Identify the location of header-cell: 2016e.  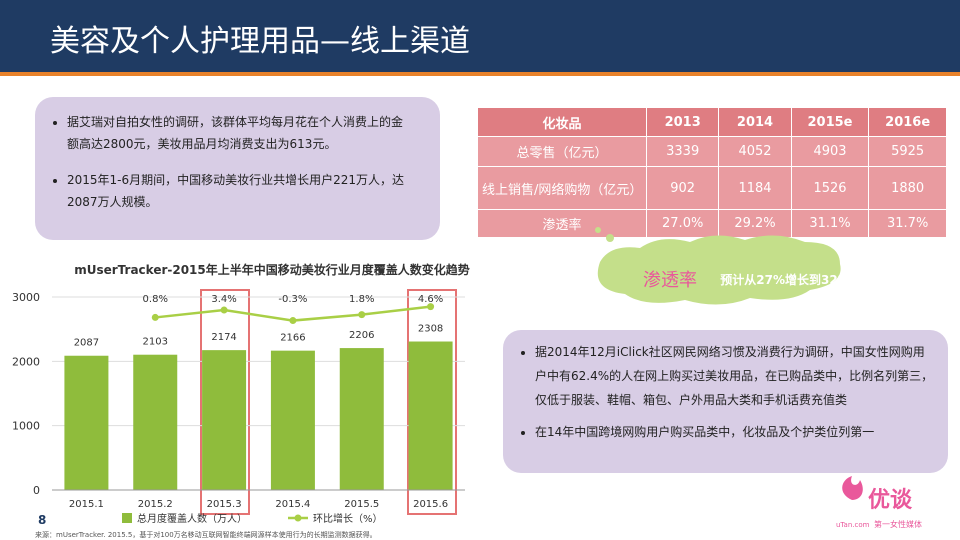
(907, 122).